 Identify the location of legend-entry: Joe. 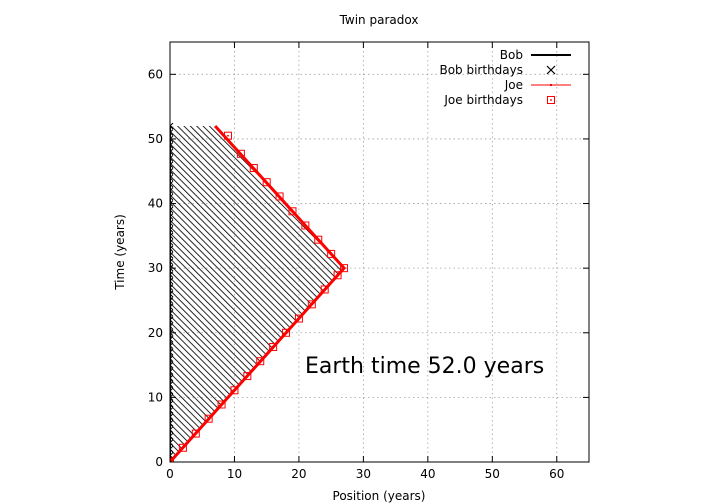
(537, 85).